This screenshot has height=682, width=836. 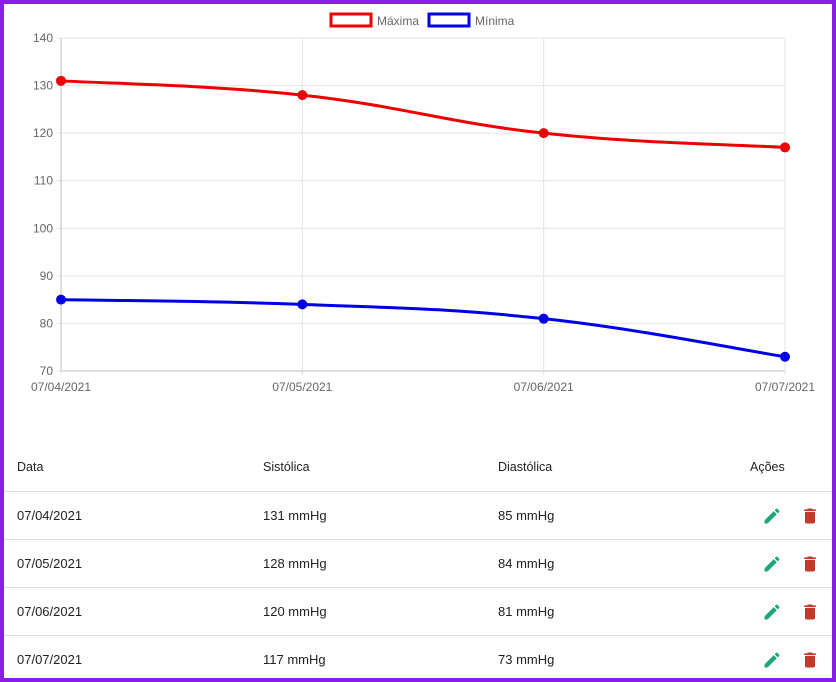 I want to click on cell-systolic: 117 mmHg, so click(x=294, y=659).